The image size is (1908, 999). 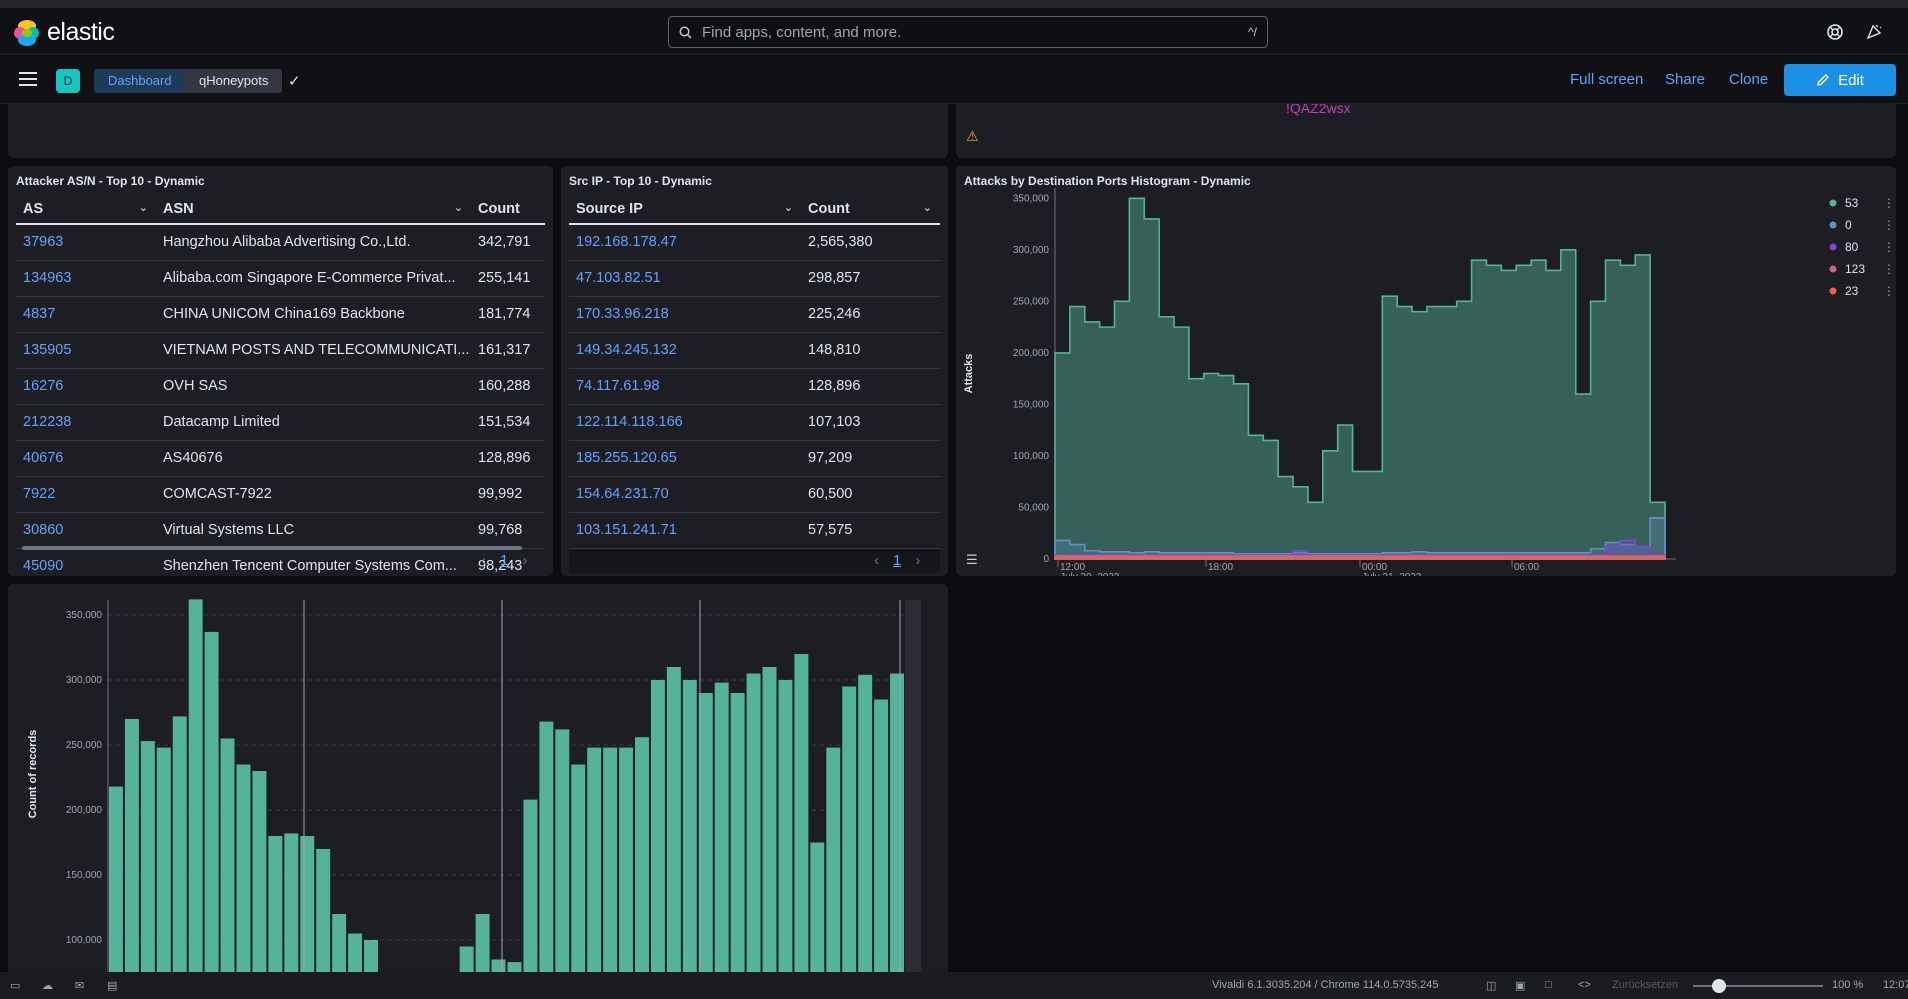 What do you see at coordinates (86, 562) in the screenshot?
I see `as-number-link: 45090` at bounding box center [86, 562].